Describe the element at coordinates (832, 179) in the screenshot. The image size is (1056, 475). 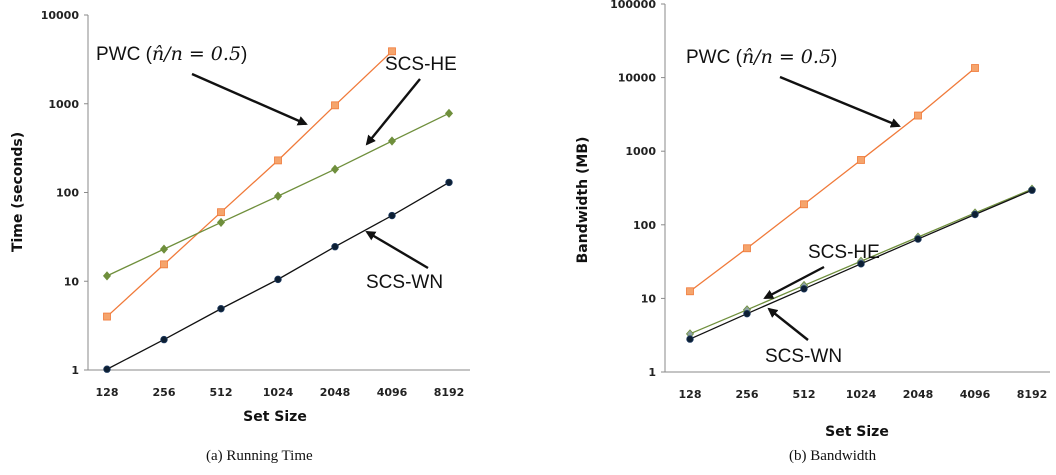
I see `series-line-pwc` at that location.